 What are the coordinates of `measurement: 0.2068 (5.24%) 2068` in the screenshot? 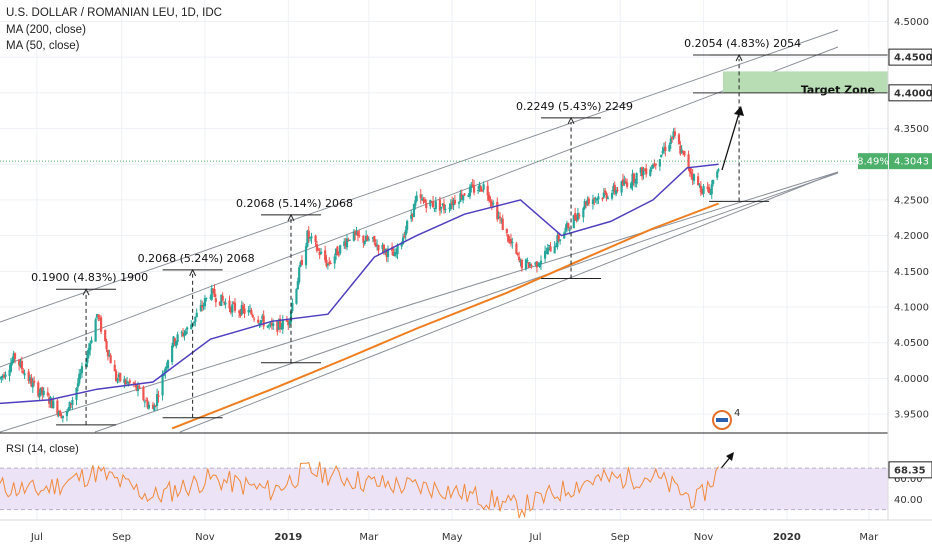 It's located at (196, 335).